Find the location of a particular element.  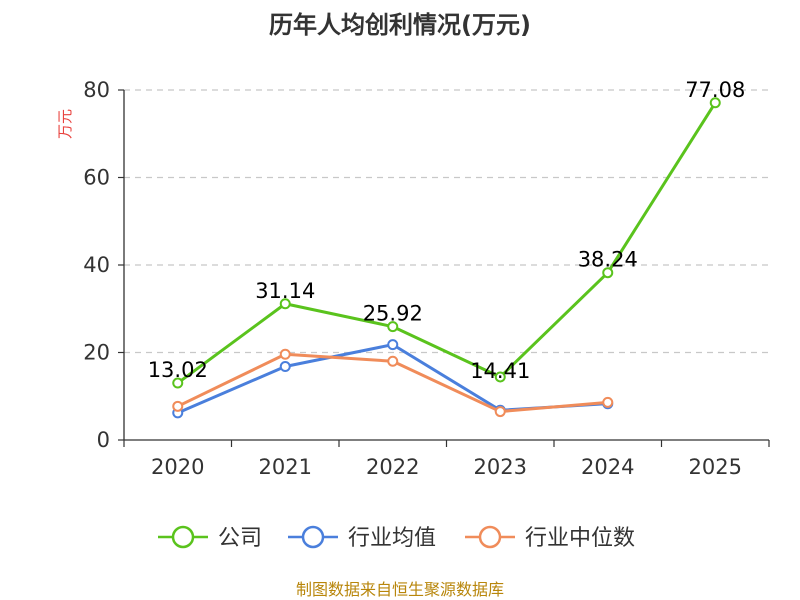

y-tick-label: 0 is located at coordinates (103, 440).